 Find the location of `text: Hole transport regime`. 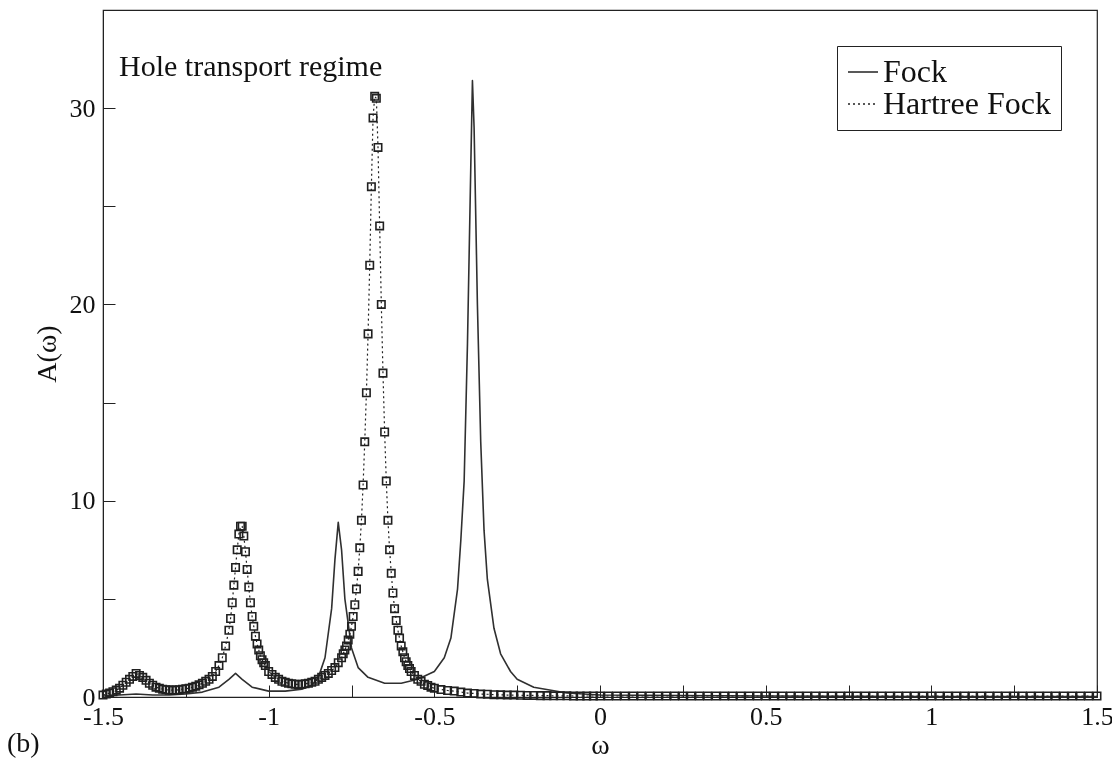

text: Hole transport regime is located at coordinates (251, 65).